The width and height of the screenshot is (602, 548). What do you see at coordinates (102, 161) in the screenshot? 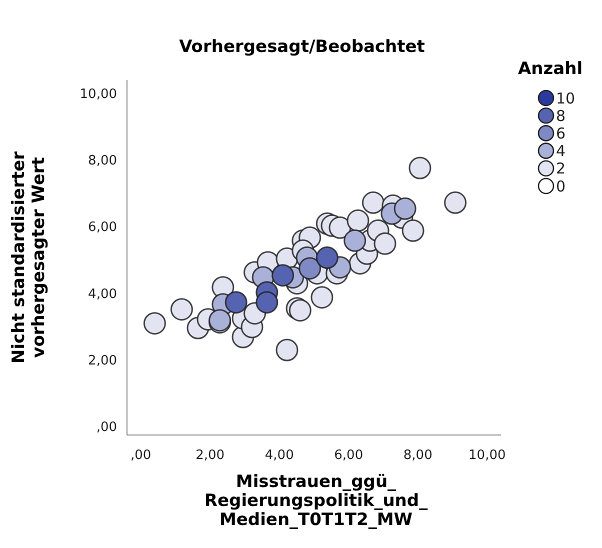
I see `y-tick-label: 8,00` at bounding box center [102, 161].